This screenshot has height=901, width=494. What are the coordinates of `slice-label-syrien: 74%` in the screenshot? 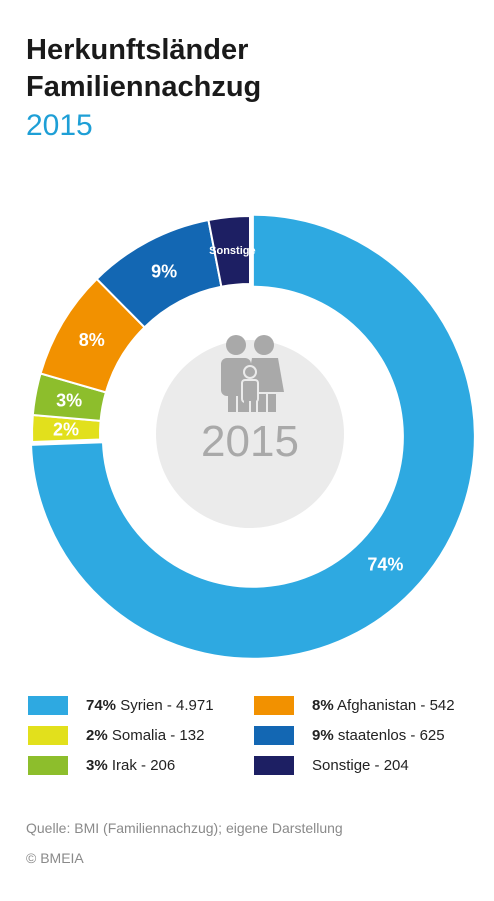 It's located at (385, 564).